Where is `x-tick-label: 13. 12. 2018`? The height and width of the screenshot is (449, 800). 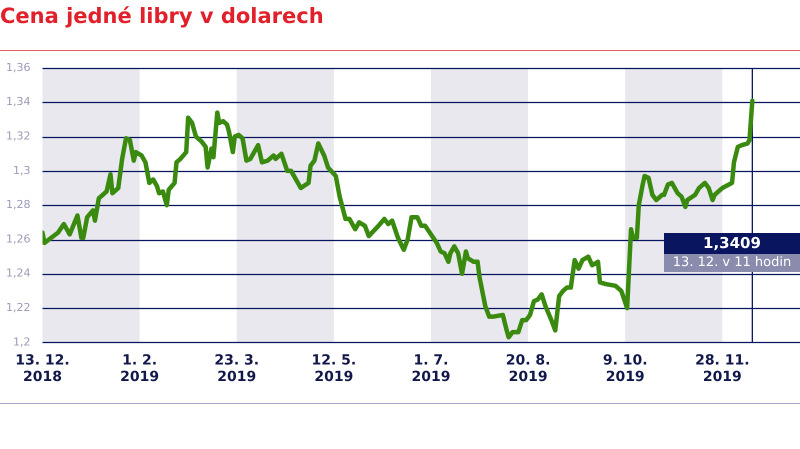
x-tick-label: 13. 12. 2018 is located at coordinates (42, 369).